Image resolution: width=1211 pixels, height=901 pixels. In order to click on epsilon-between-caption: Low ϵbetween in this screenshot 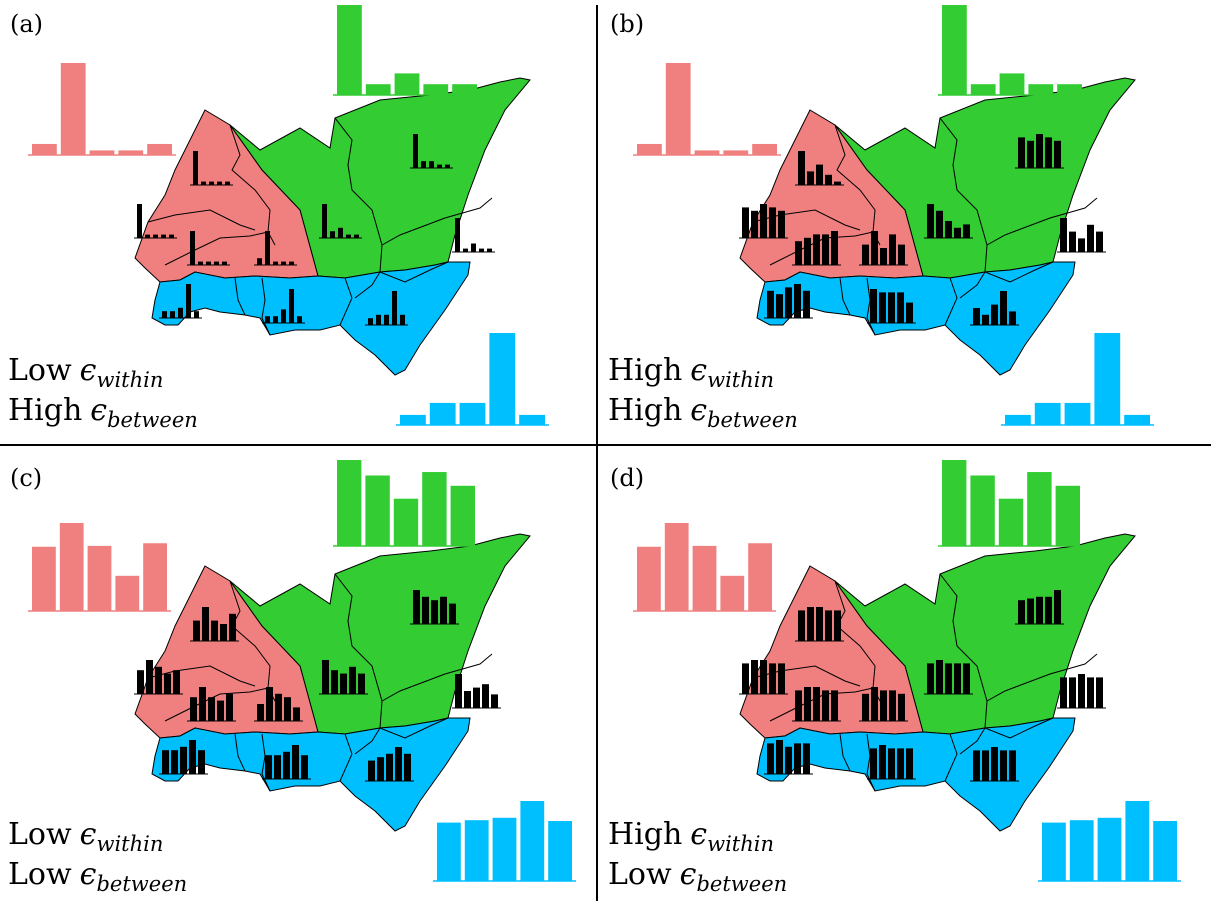, I will do `click(697, 876)`.